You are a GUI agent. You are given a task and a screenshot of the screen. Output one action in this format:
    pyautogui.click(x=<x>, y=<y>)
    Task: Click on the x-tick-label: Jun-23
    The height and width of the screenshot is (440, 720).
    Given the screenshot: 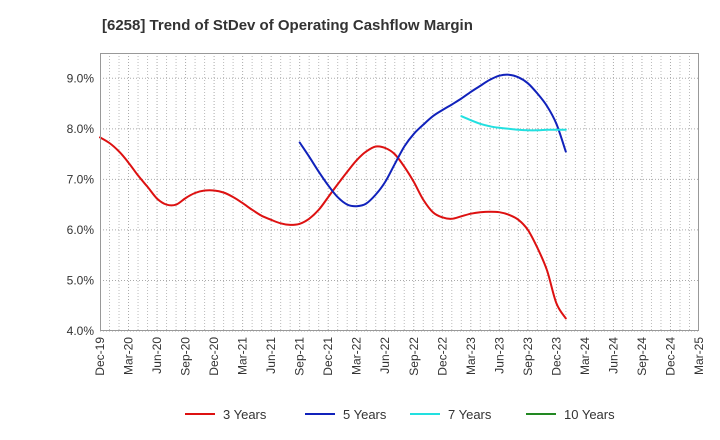 What is the action you would take?
    pyautogui.click(x=499, y=355)
    